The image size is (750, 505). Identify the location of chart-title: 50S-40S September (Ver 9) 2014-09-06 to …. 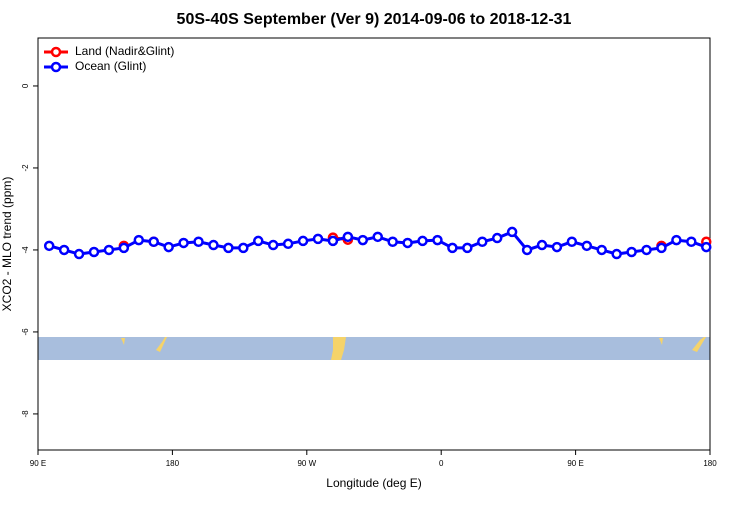
(374, 19).